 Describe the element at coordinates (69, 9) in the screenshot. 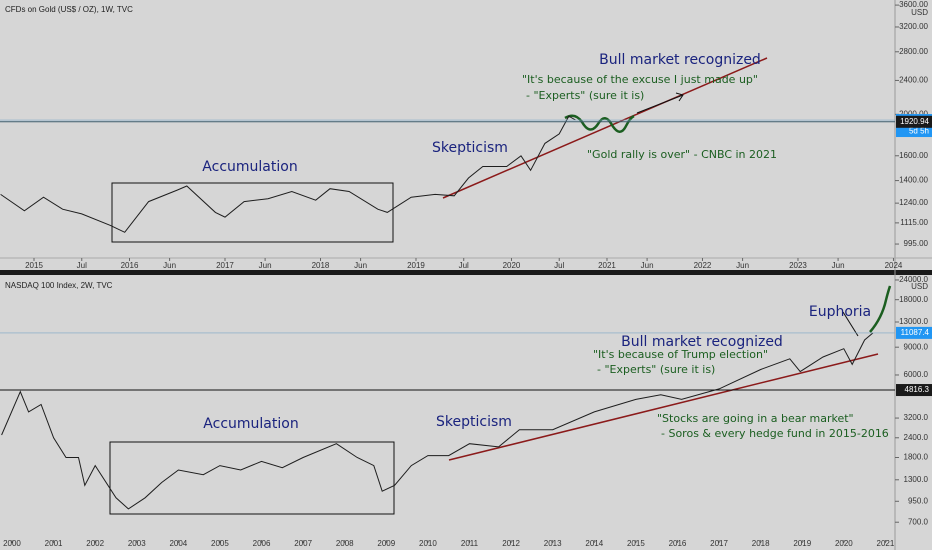

I see `chart-title: CFDs on Gold (US$ / OZ), 1W, TVC` at that location.